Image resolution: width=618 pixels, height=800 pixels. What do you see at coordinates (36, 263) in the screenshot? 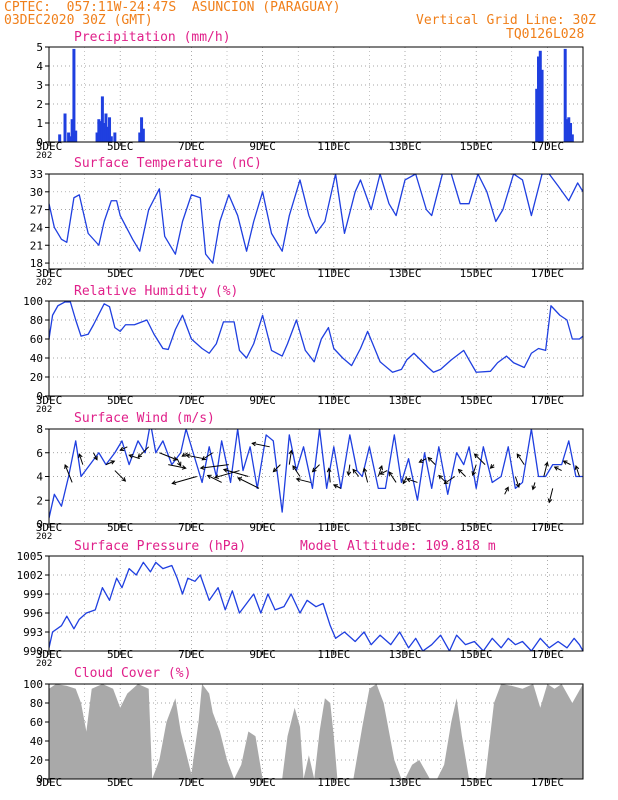
I see `y-tick-label: 18` at bounding box center [36, 263].